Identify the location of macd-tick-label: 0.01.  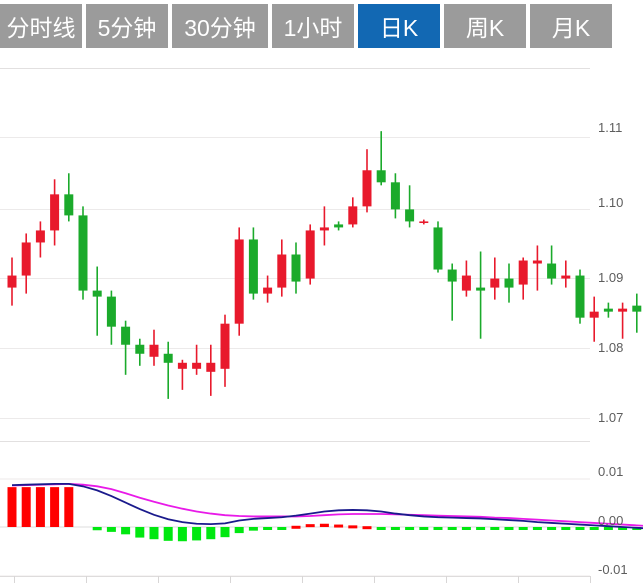
(611, 471).